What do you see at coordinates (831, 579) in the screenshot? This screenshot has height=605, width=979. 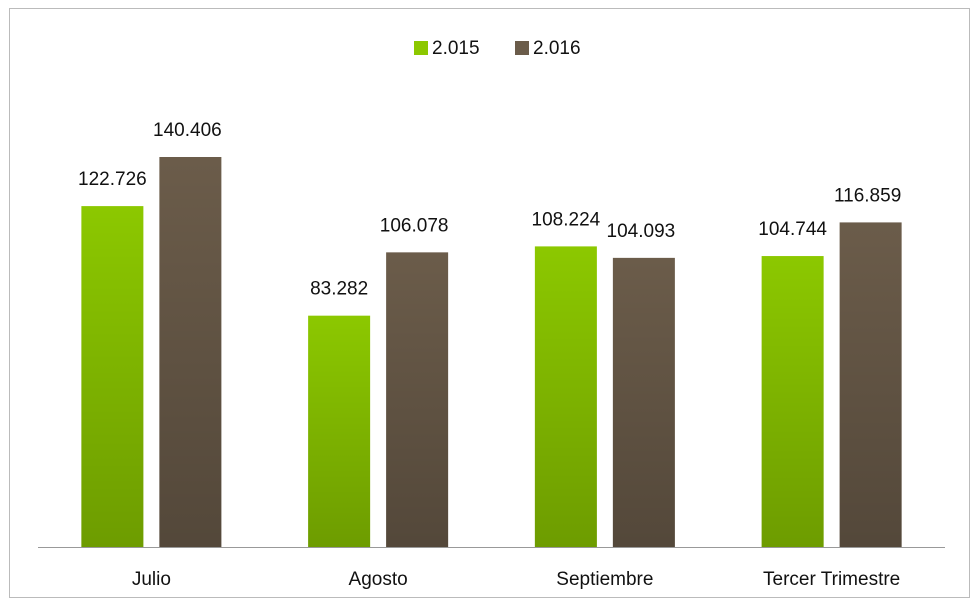 I see `x-tick-label: Tercer Trimestre` at bounding box center [831, 579].